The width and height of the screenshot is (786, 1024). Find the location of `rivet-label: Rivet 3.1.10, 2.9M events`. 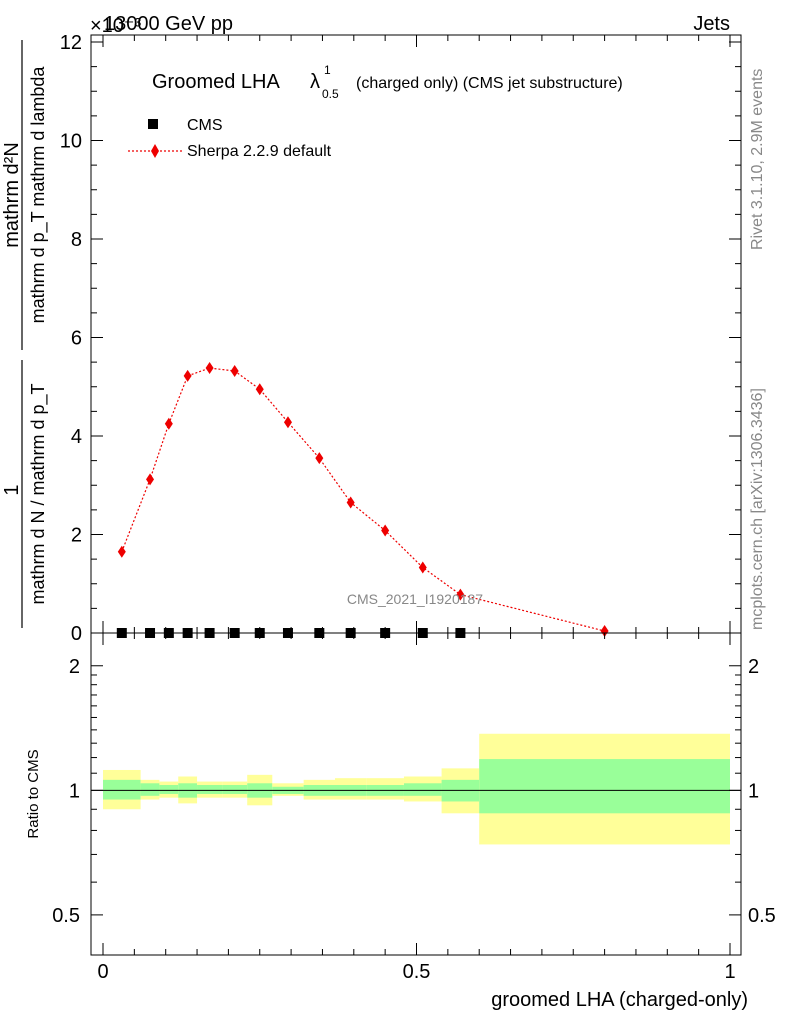

rivet-label: Rivet 3.1.10, 2.9M events is located at coordinates (757, 159).